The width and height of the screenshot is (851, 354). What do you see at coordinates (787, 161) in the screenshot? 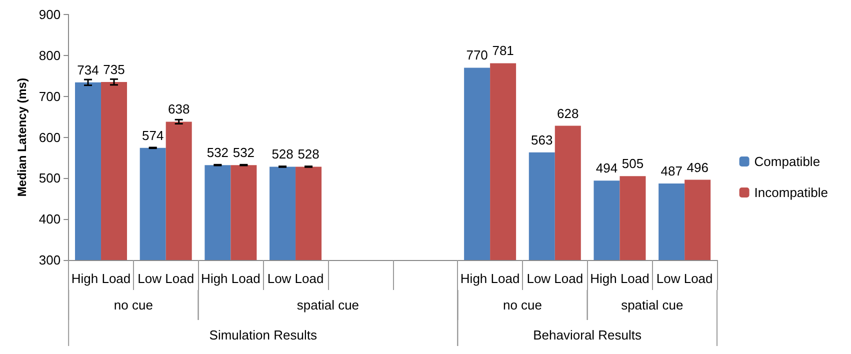
I see `legend-label: Compatible` at bounding box center [787, 161].